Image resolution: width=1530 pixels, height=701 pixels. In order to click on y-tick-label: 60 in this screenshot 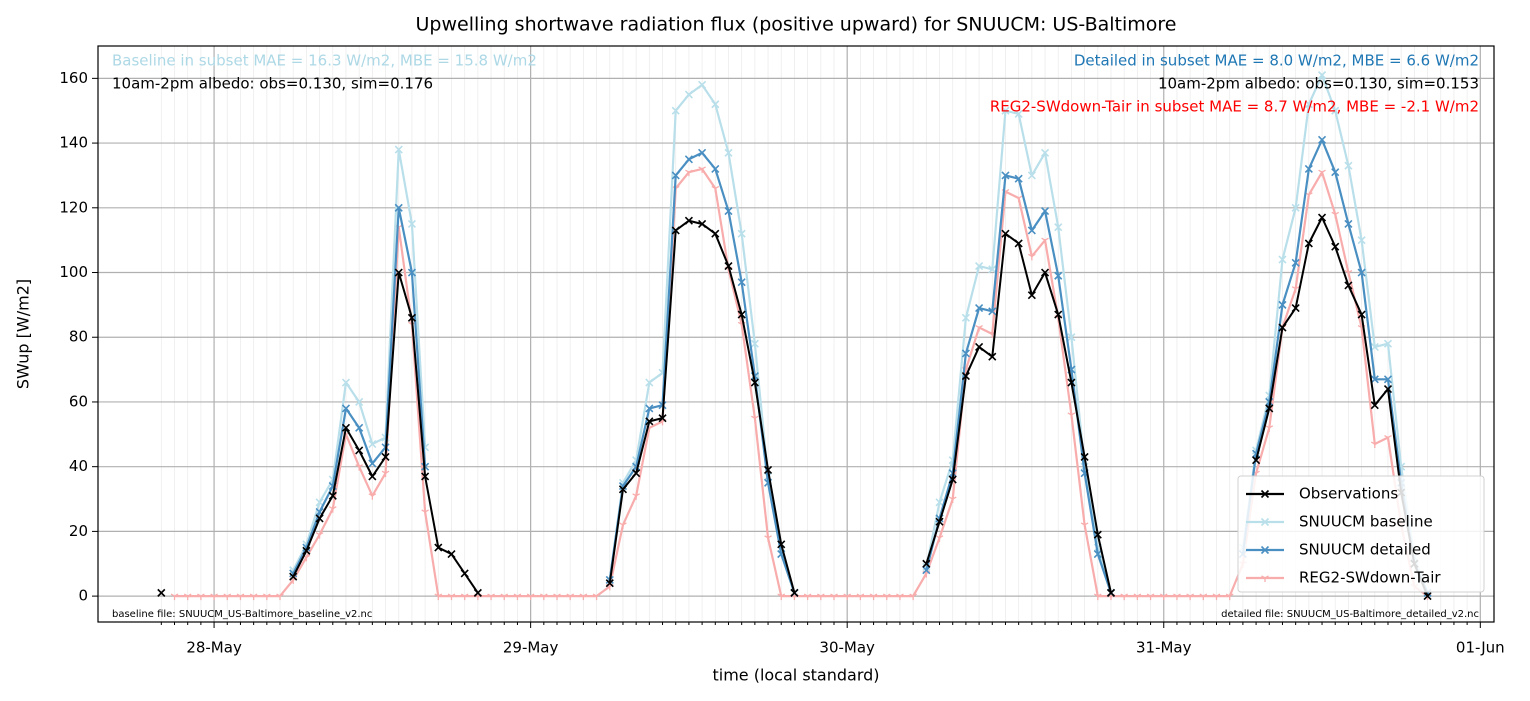, I will do `click(78, 401)`.